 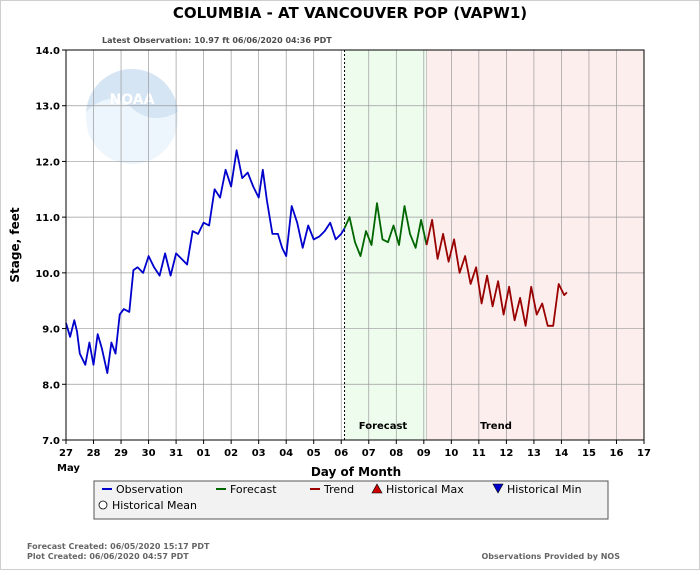 What do you see at coordinates (534, 453) in the screenshot?
I see `x-tick-label: 13` at bounding box center [534, 453].